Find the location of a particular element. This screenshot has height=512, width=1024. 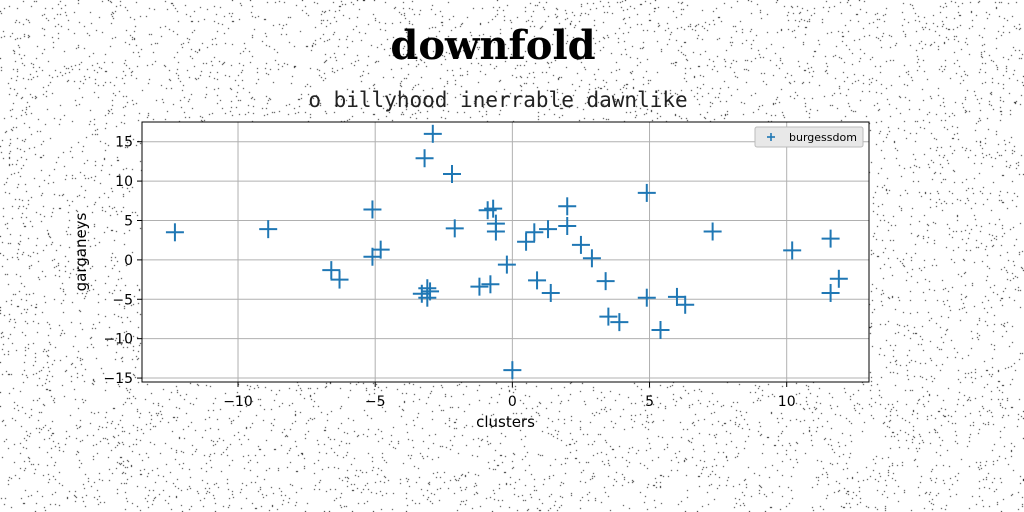

chart-subtitle: o billyhood inerrable dawnlike is located at coordinates (498, 100).